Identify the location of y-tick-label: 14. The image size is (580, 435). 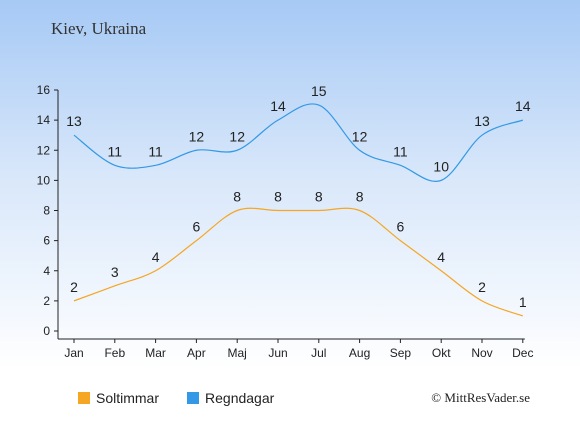
(44, 120).